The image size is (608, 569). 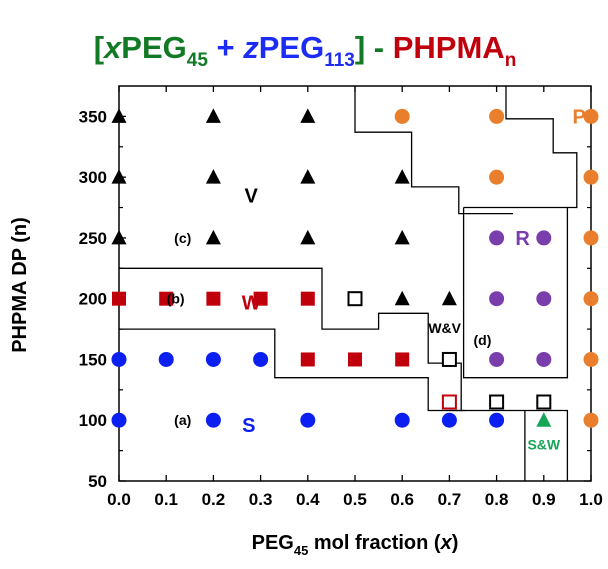 What do you see at coordinates (308, 499) in the screenshot?
I see `x-tick-label: 0.4` at bounding box center [308, 499].